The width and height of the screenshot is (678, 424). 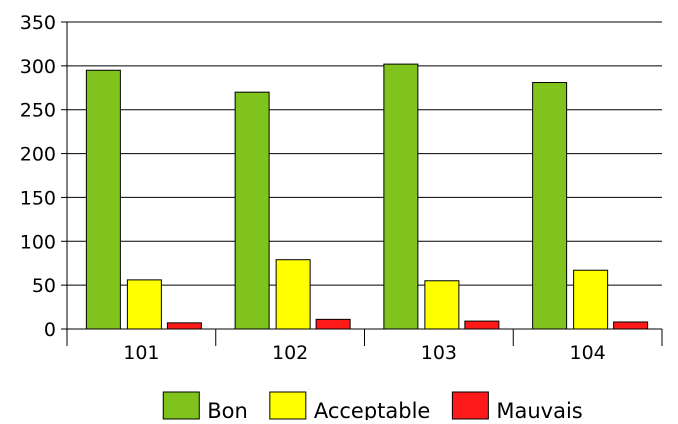 I want to click on legend-label-bon: Bon, so click(x=227, y=409).